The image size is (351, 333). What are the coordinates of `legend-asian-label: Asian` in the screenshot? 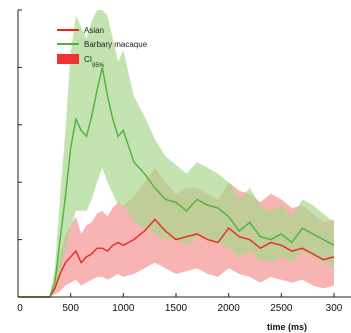 It's located at (94, 30).